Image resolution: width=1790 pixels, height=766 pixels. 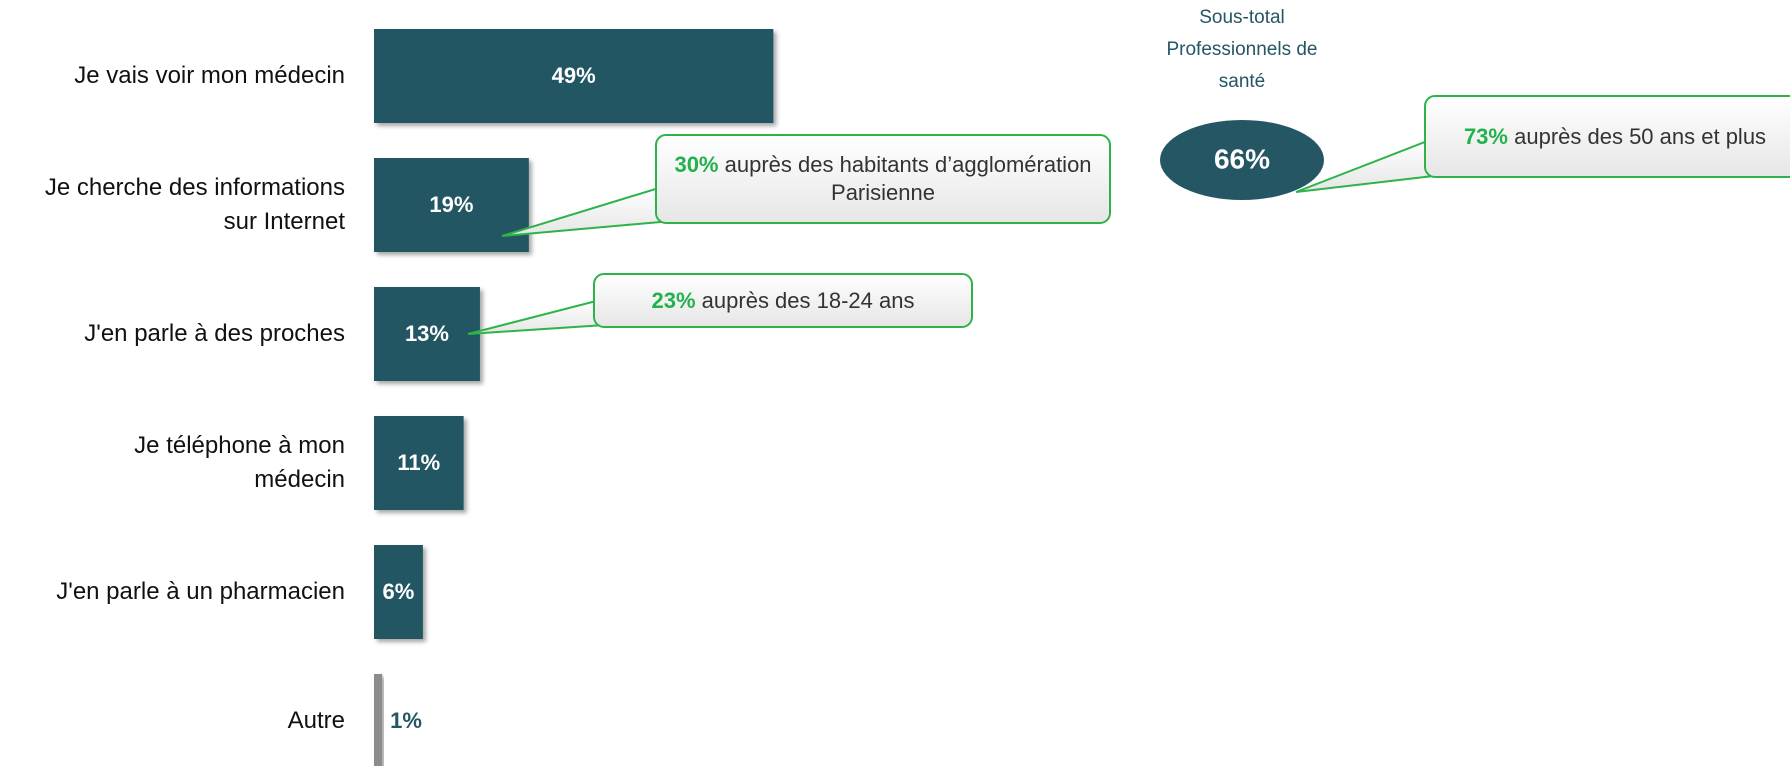 I want to click on value-label: 11%, so click(x=418, y=462).